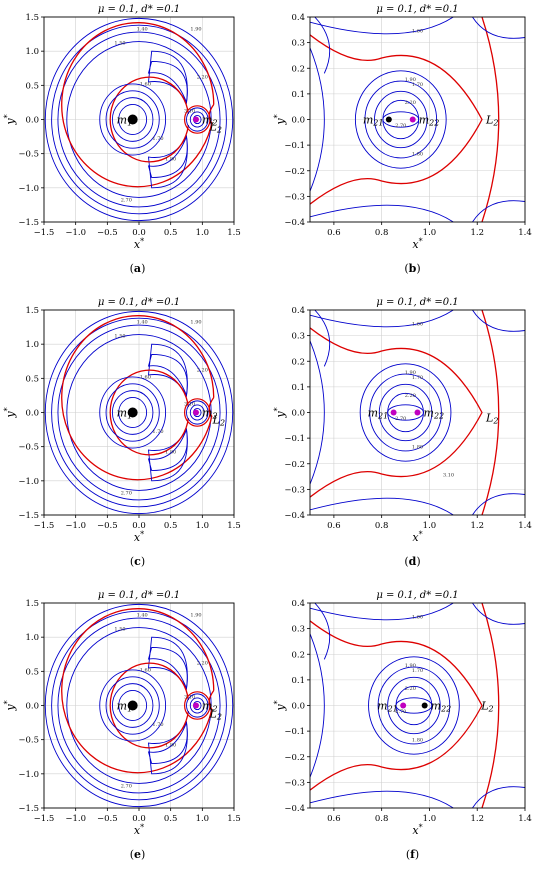 Image resolution: width=550 pixels, height=880 pixels. What do you see at coordinates (139, 233) in the screenshot?
I see `x-tick-label: 0.0` at bounding box center [139, 233].